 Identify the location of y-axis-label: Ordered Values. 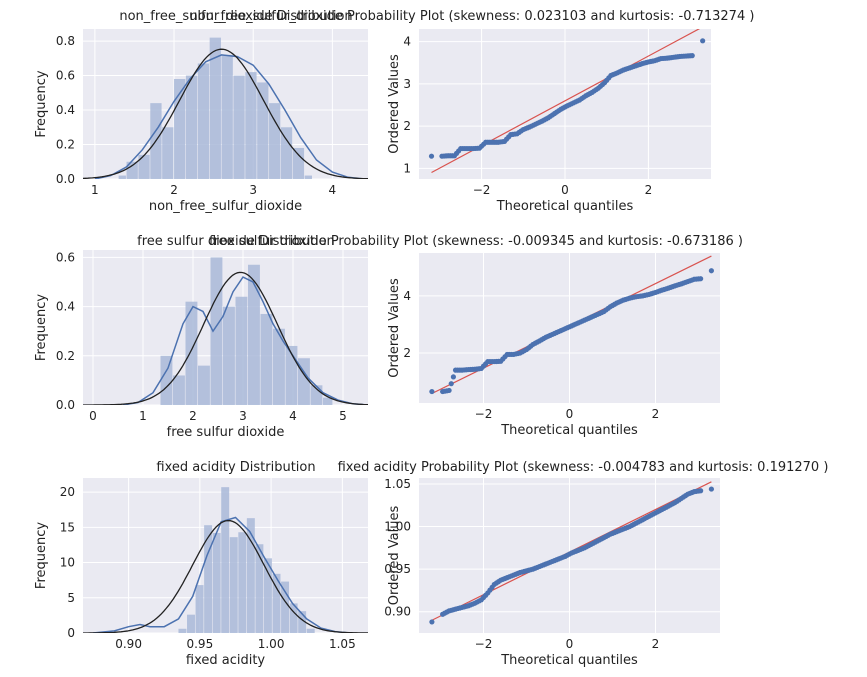
(394, 556).